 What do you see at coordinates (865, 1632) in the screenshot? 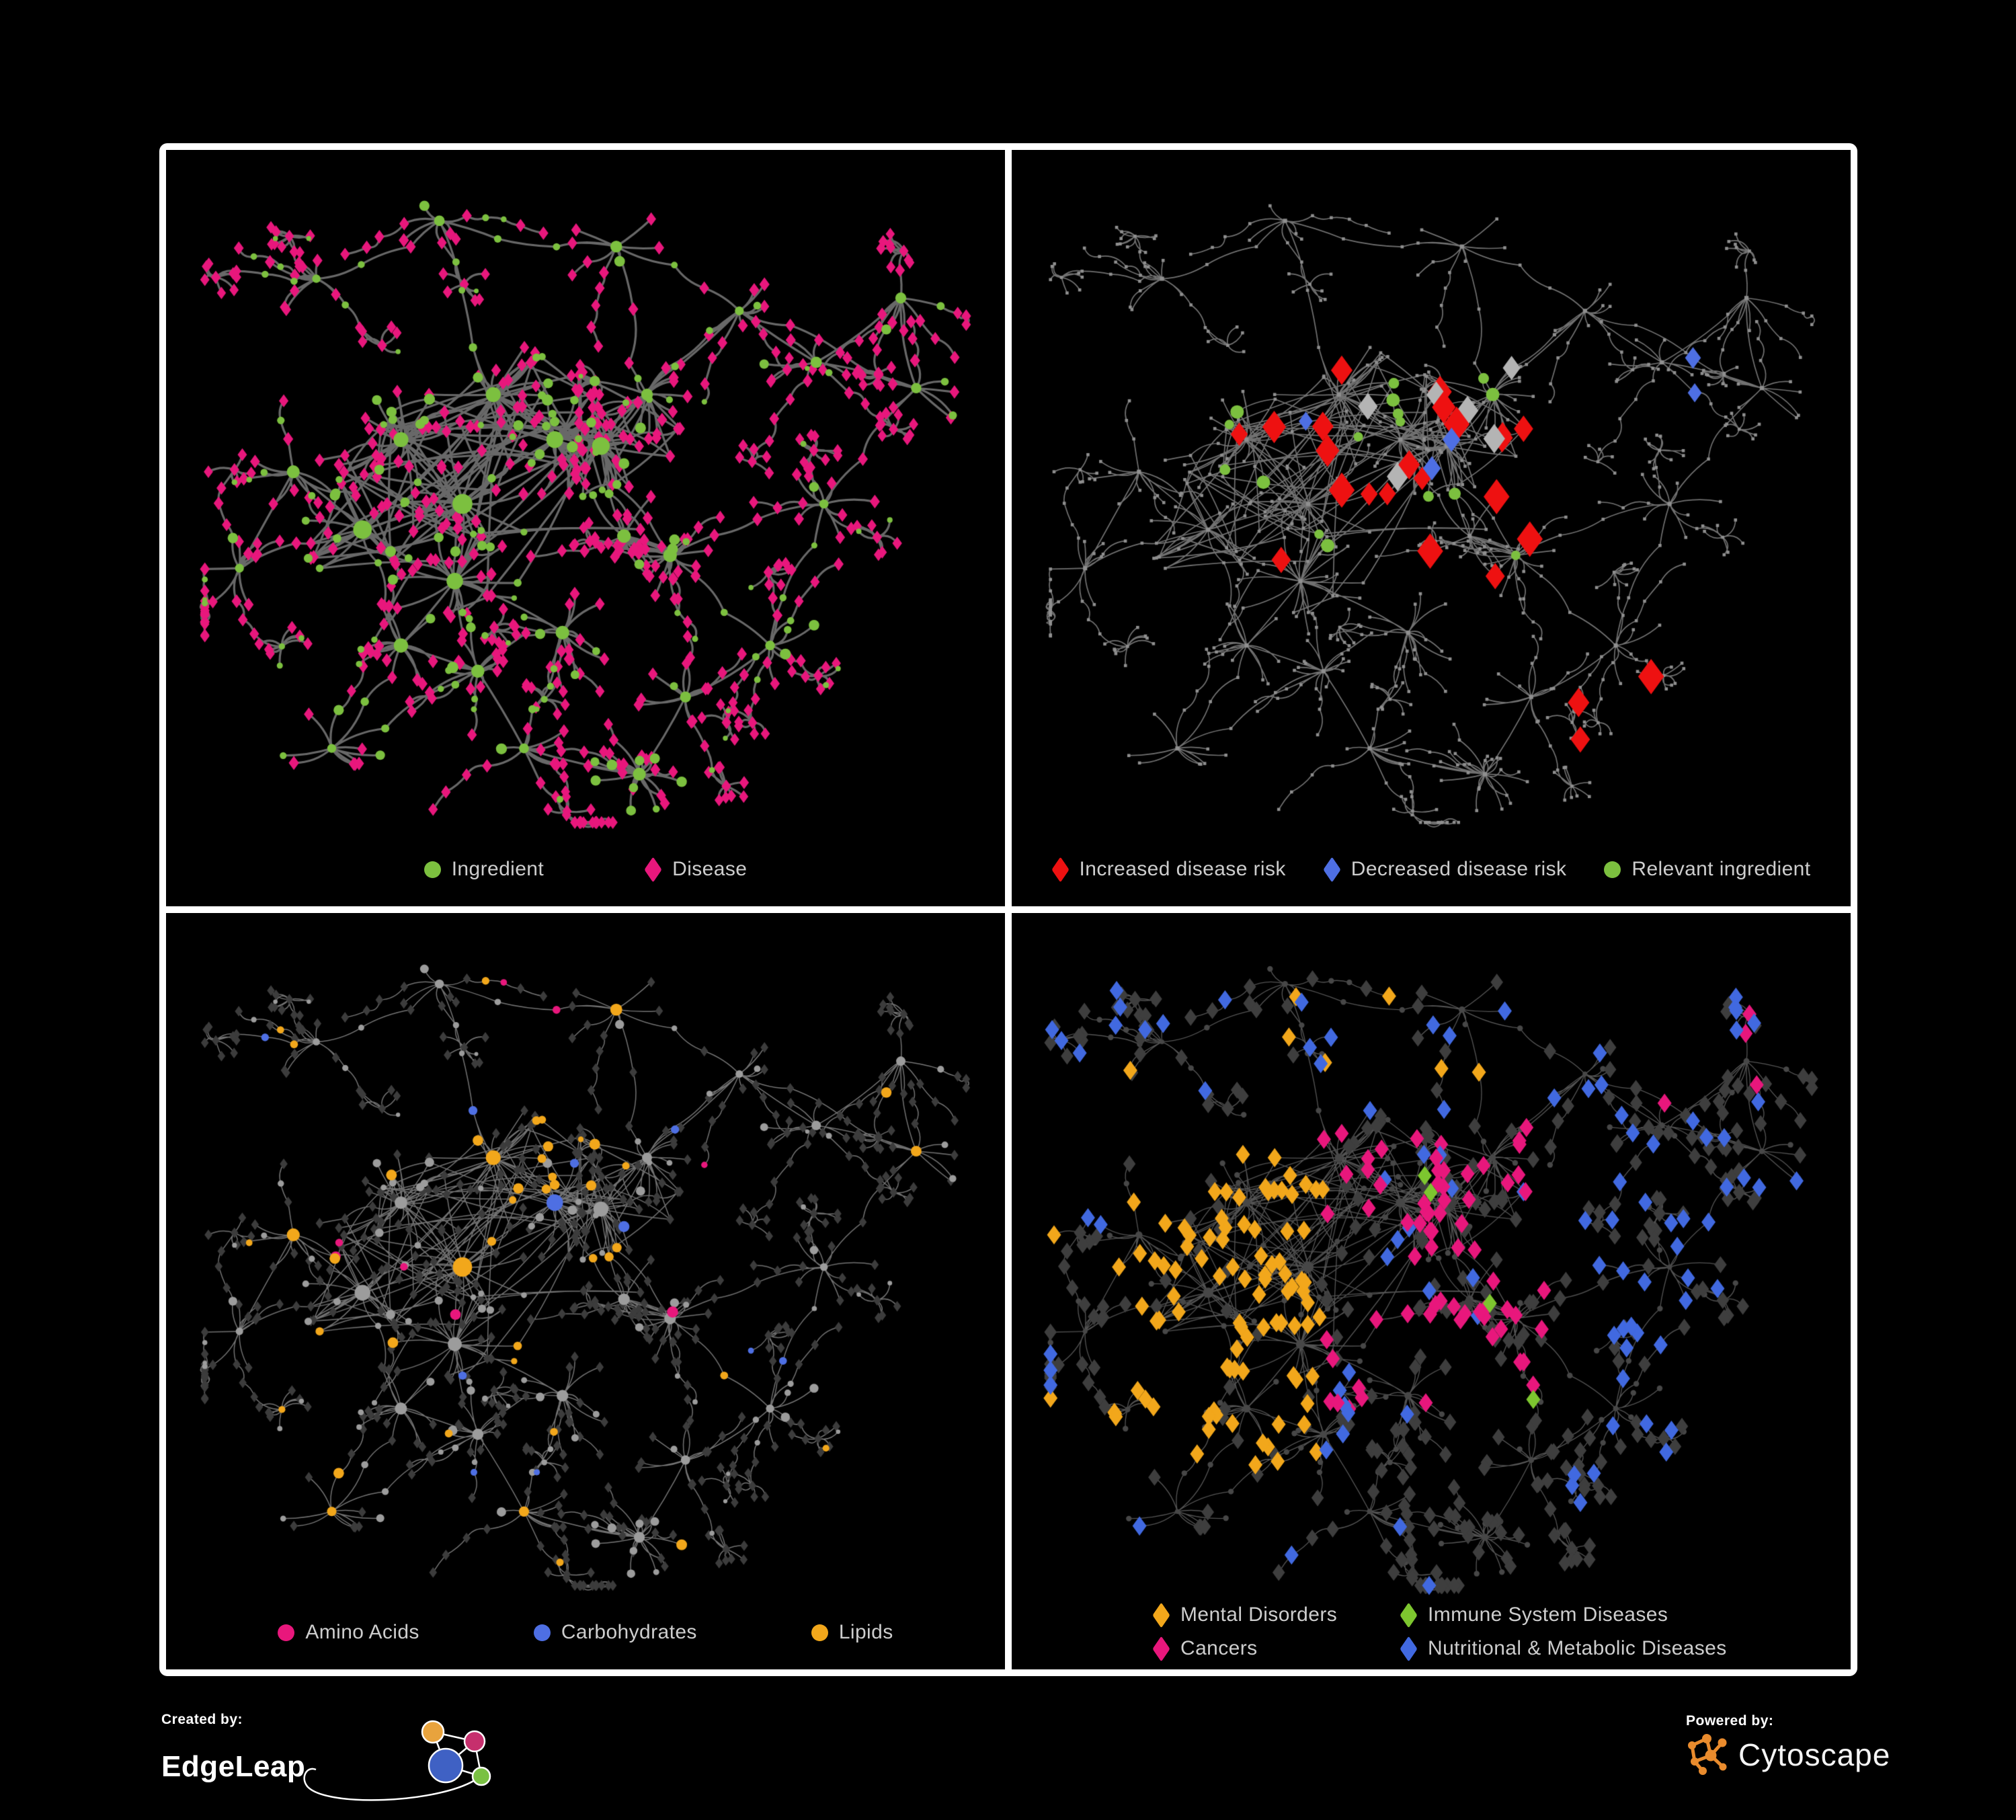
I see `legend-label: Lipids` at bounding box center [865, 1632].